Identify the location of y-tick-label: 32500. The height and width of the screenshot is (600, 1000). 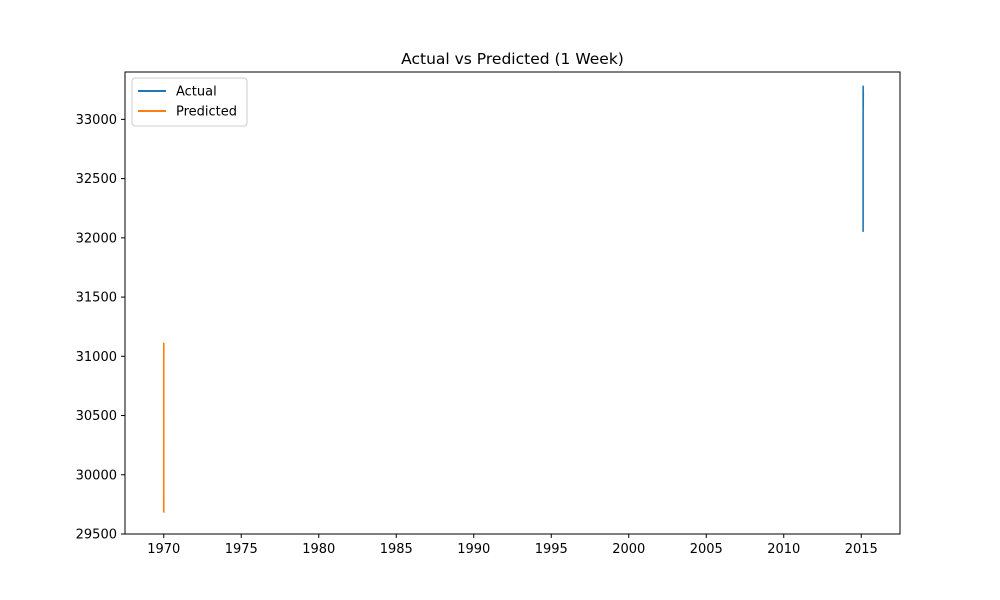
(96, 179).